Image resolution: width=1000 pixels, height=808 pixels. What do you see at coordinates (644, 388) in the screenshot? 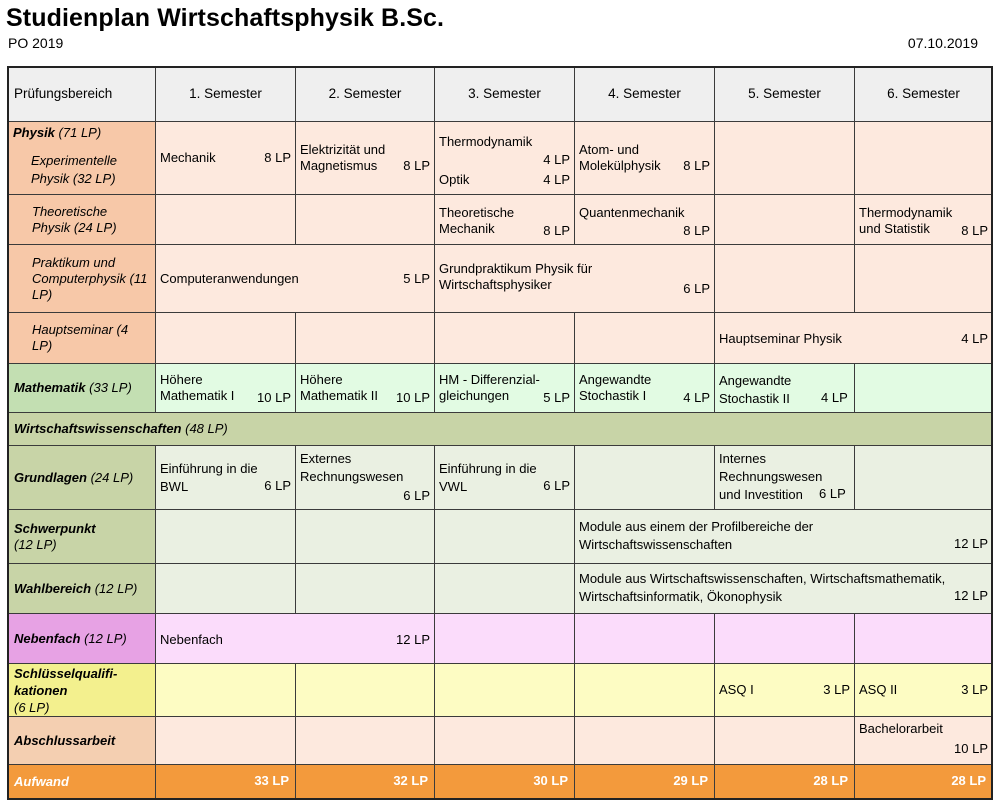
I see `module-stochastik-1: Angewandte Stochastik I 4 LP` at bounding box center [644, 388].